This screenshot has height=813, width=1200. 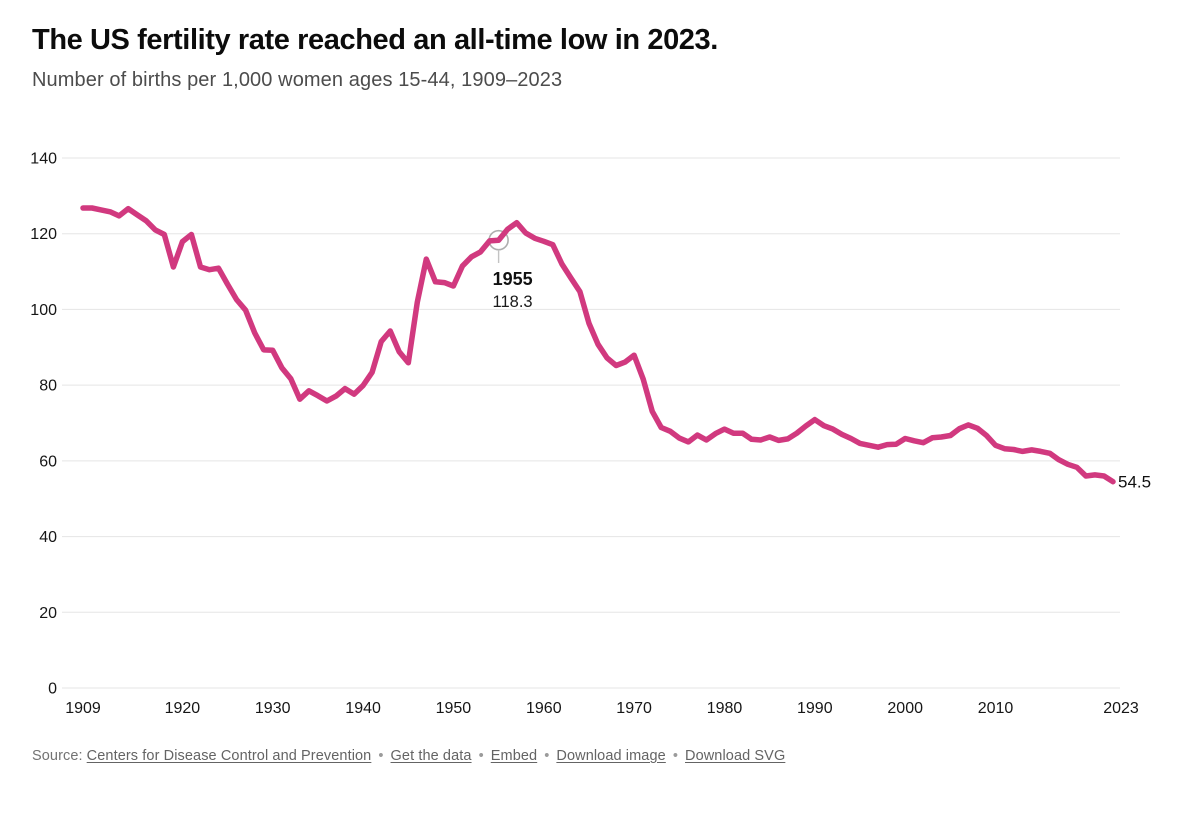 What do you see at coordinates (43, 310) in the screenshot?
I see `y-tick-label: 100` at bounding box center [43, 310].